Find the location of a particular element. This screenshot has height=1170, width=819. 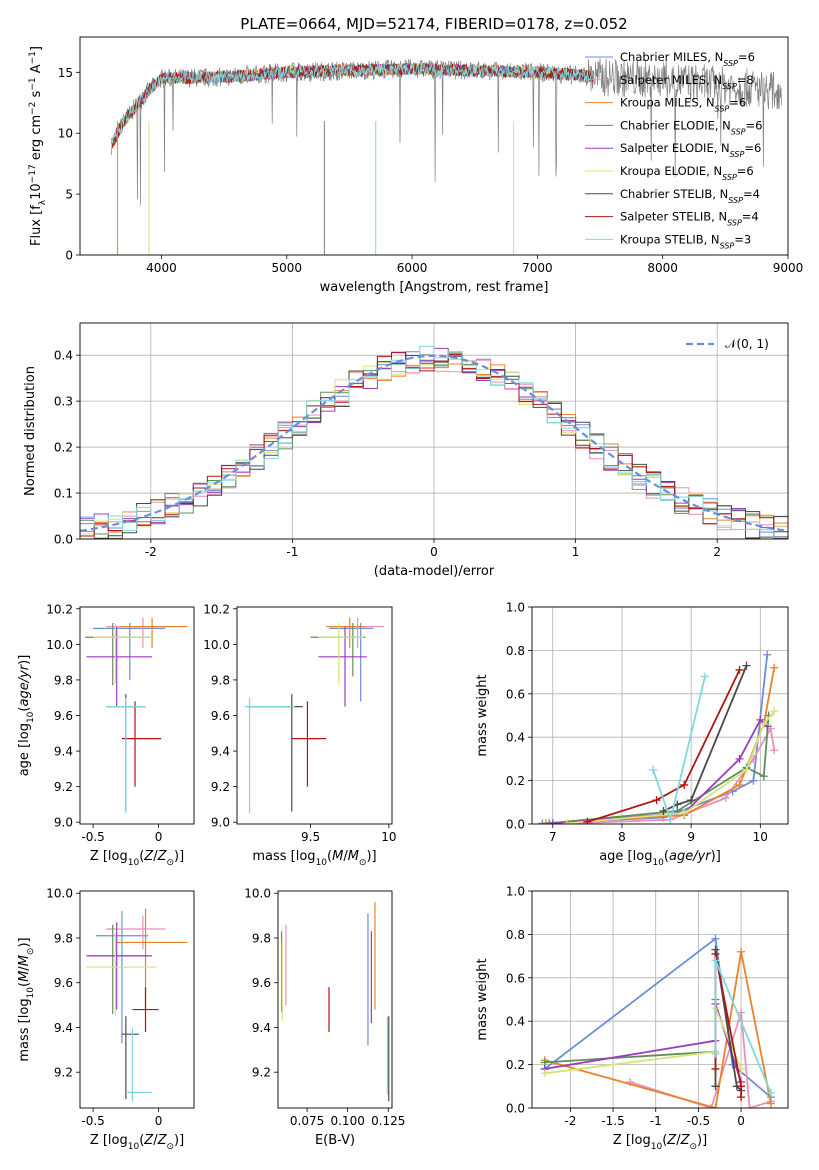

x-tick-label: 0.100 is located at coordinates (347, 1121).